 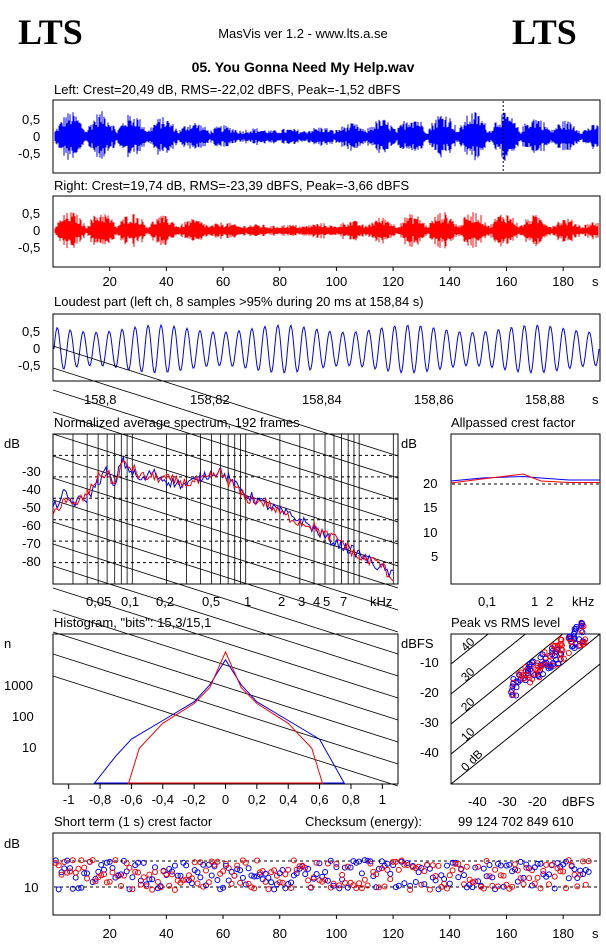 What do you see at coordinates (477, 801) in the screenshot?
I see `pvr-xtick-40: -40` at bounding box center [477, 801].